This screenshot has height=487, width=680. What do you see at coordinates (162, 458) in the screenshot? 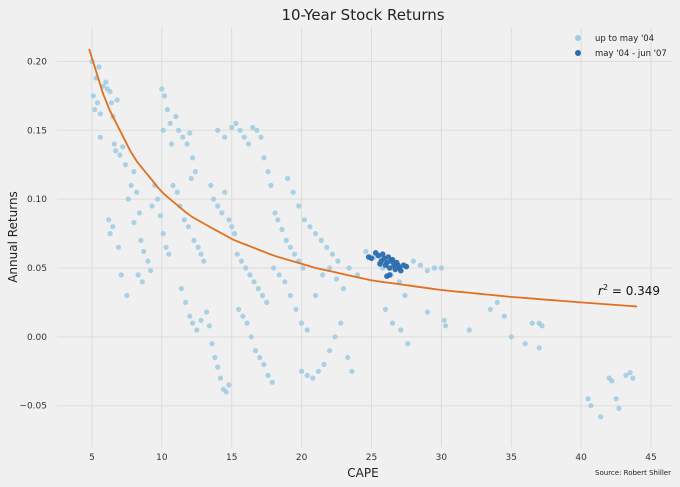
I see `x-tick-label: 10` at bounding box center [162, 458].